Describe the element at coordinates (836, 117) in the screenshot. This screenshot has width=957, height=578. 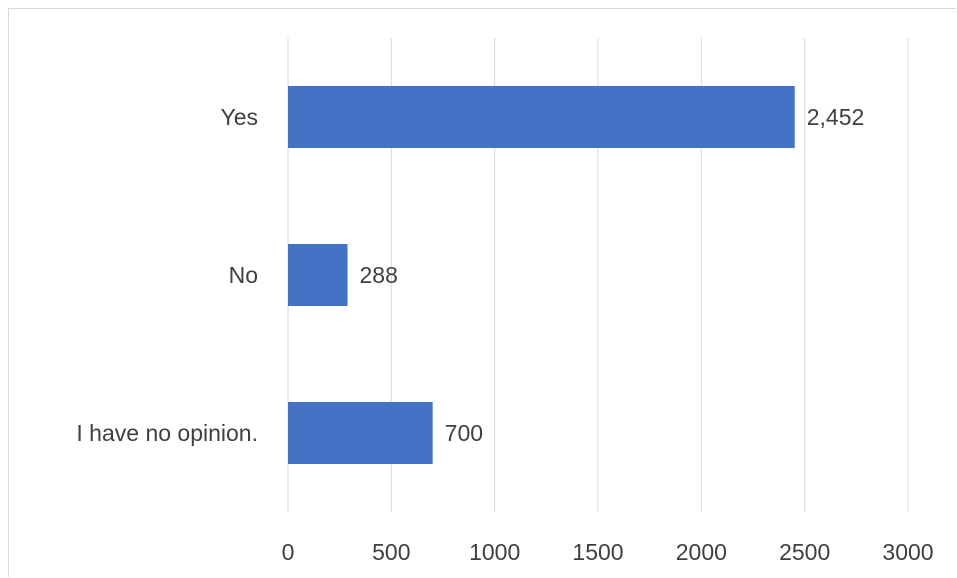
I see `data-label: 2,452` at that location.